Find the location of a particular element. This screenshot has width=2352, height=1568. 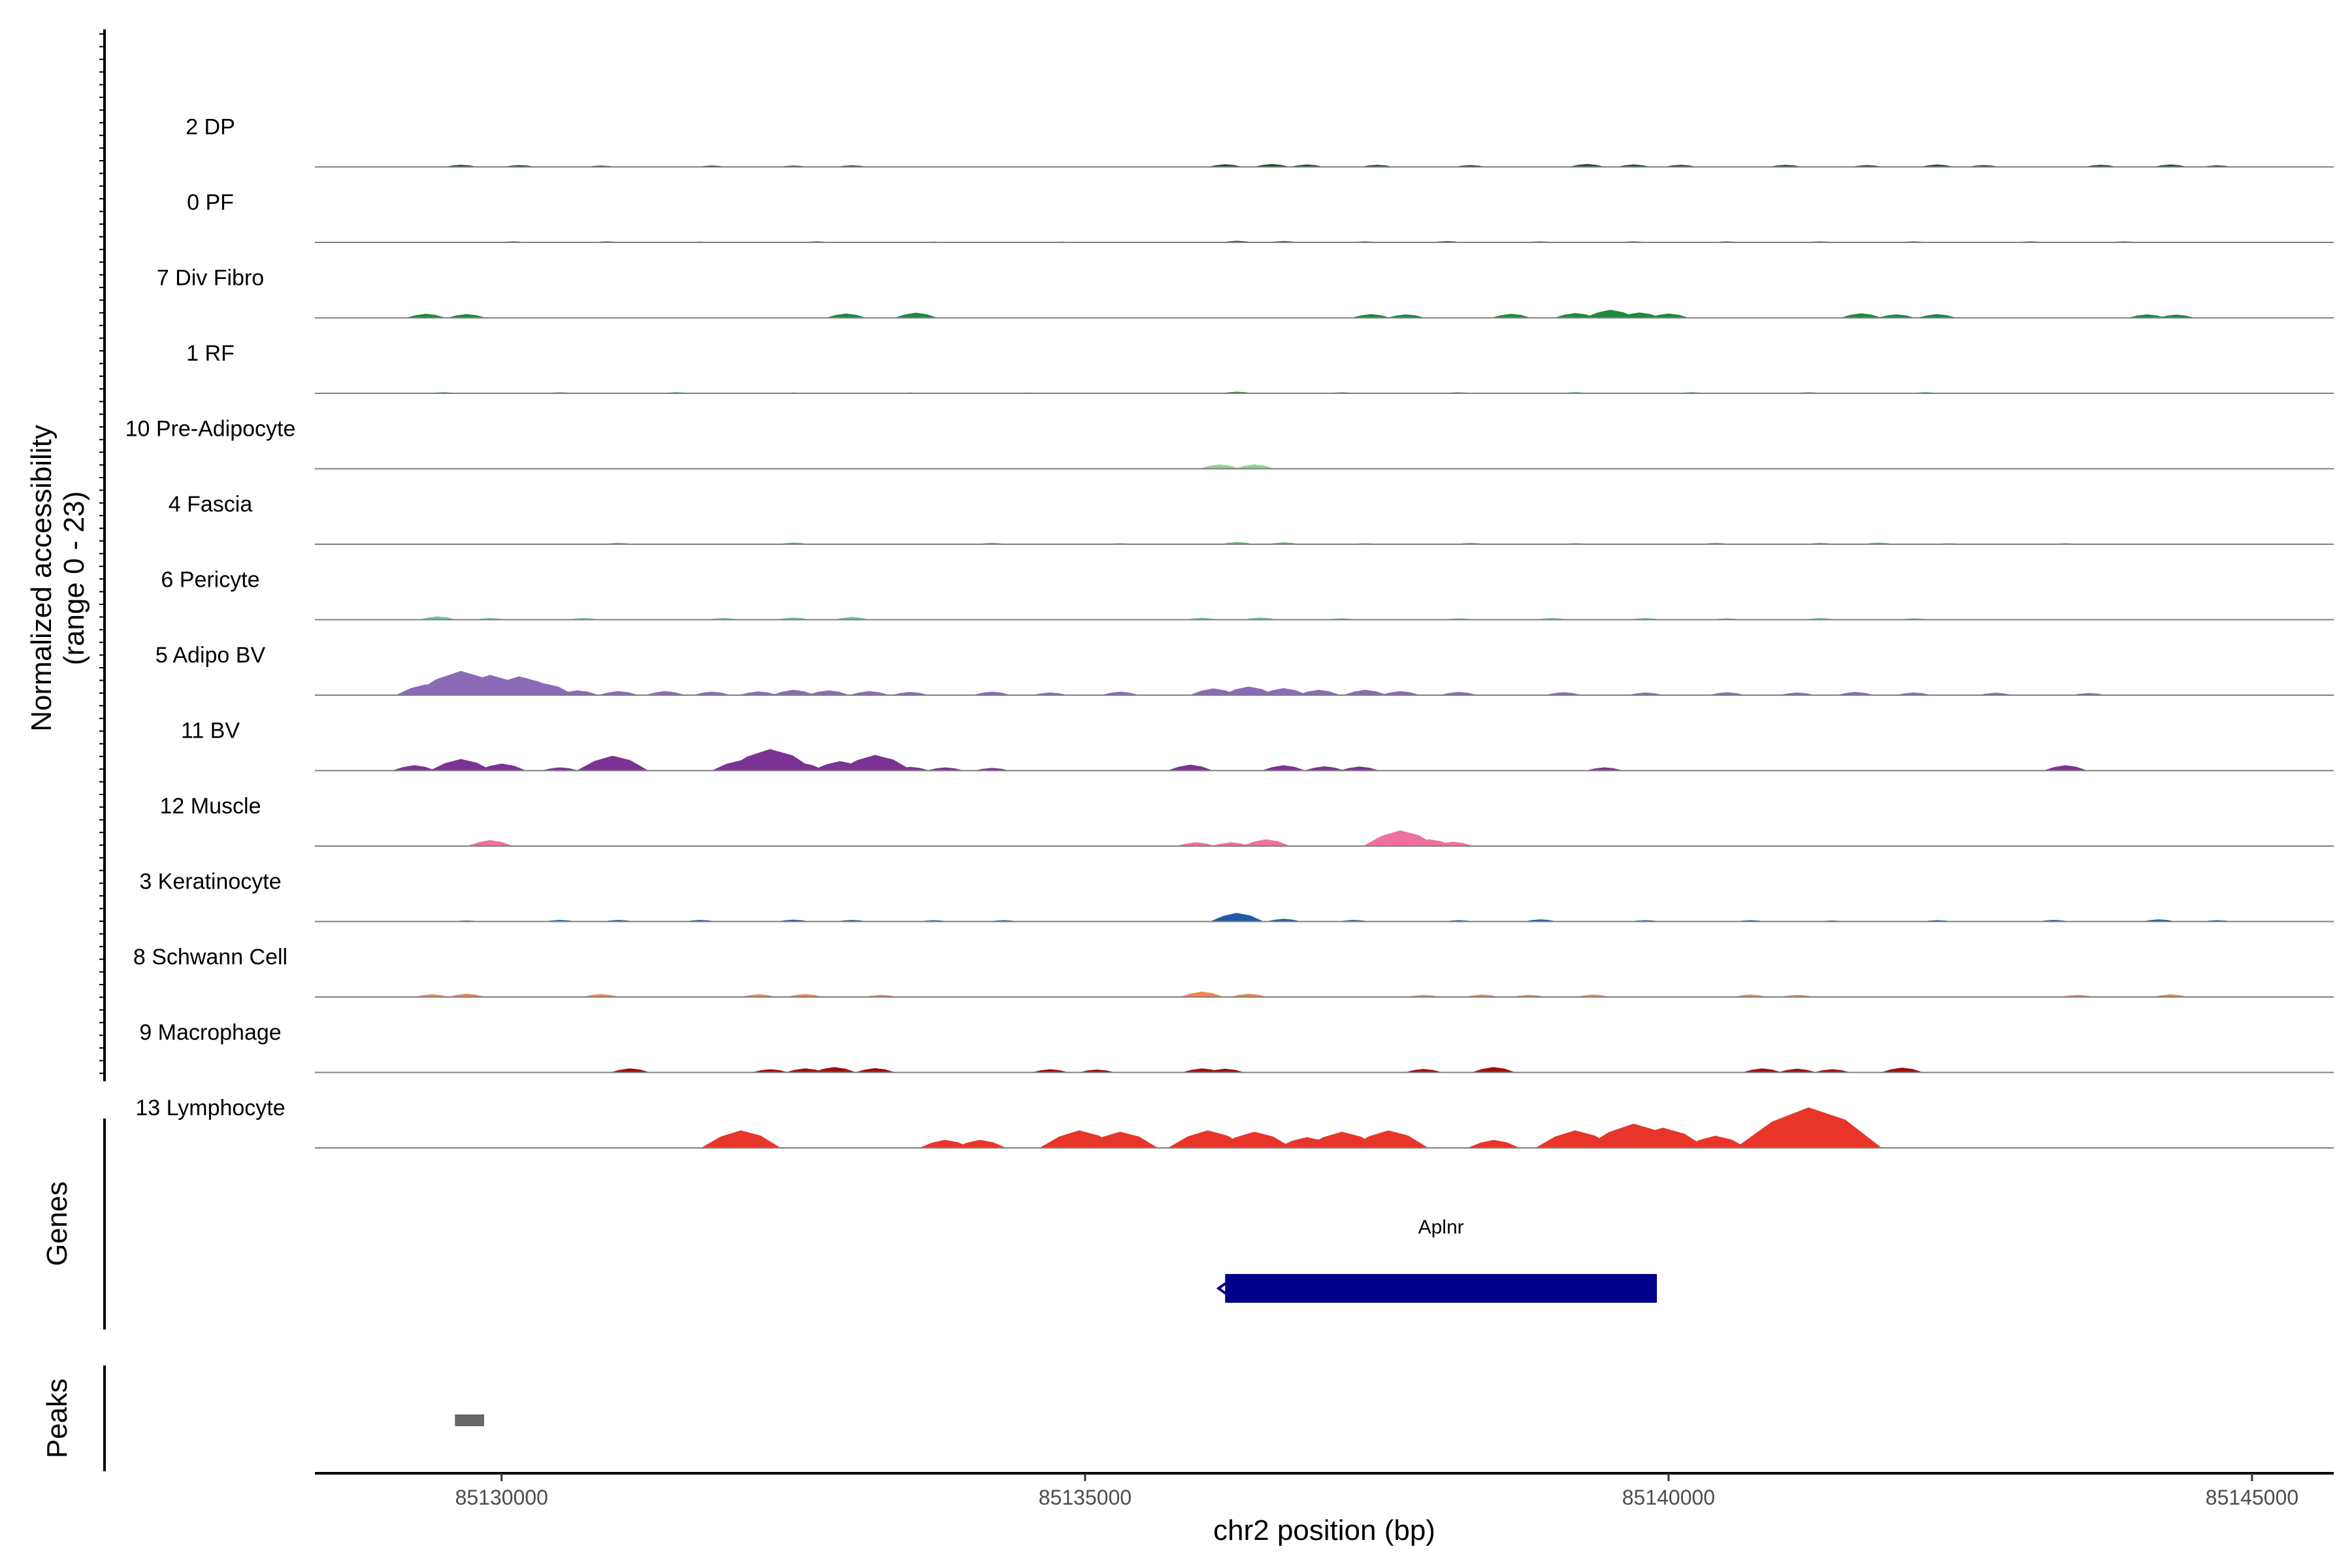

track-12: 9 Macrophage is located at coordinates (1236, 1047).